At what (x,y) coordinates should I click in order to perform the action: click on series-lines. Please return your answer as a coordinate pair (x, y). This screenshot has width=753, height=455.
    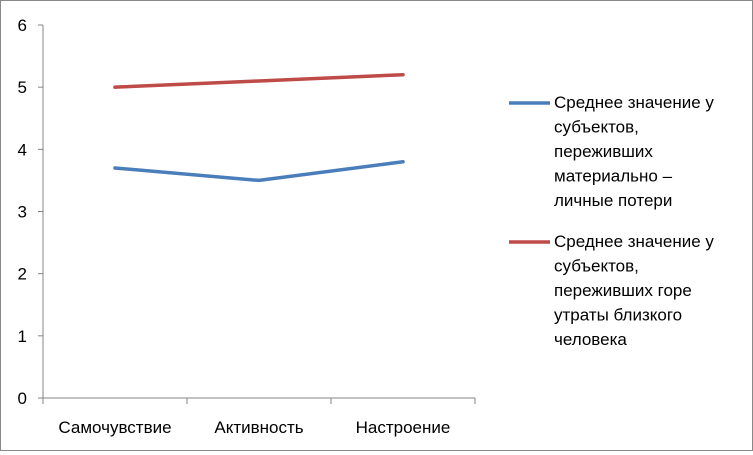
    Looking at the image, I should click on (259, 127).